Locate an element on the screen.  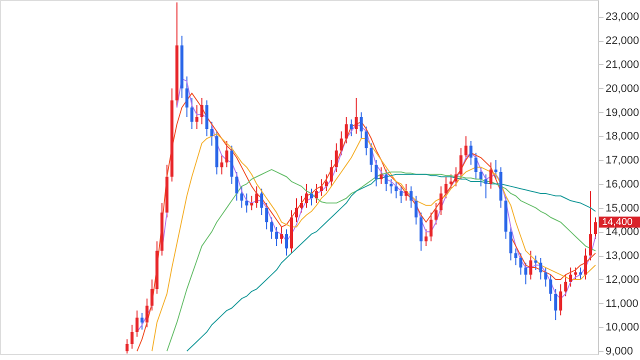
y-tick-label: 10,000 is located at coordinates (623, 328).